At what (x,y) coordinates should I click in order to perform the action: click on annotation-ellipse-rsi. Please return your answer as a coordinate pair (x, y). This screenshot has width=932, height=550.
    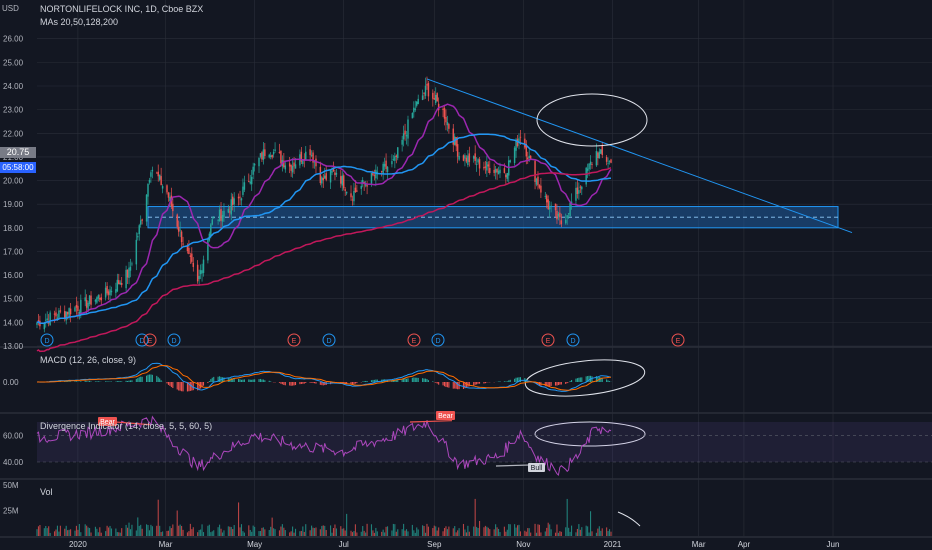
    Looking at the image, I should click on (590, 434).